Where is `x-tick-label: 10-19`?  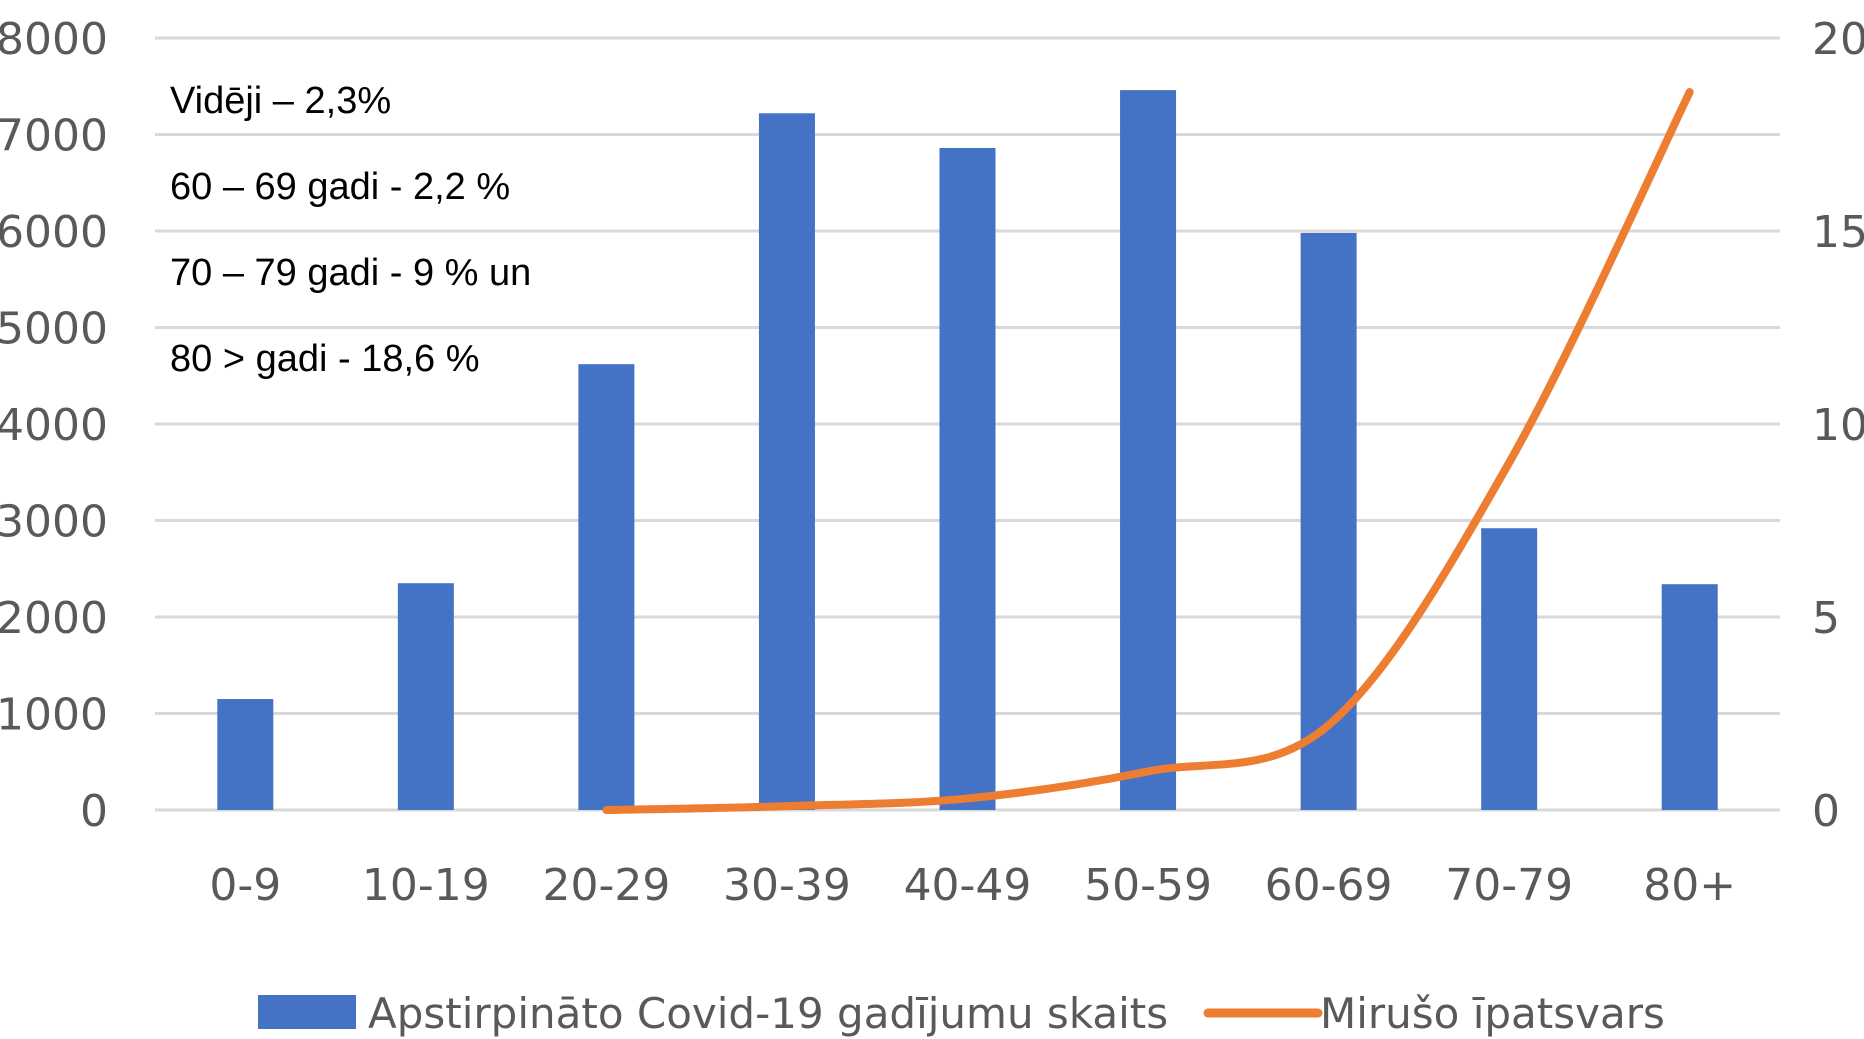 x-tick-label: 10-19 is located at coordinates (426, 885).